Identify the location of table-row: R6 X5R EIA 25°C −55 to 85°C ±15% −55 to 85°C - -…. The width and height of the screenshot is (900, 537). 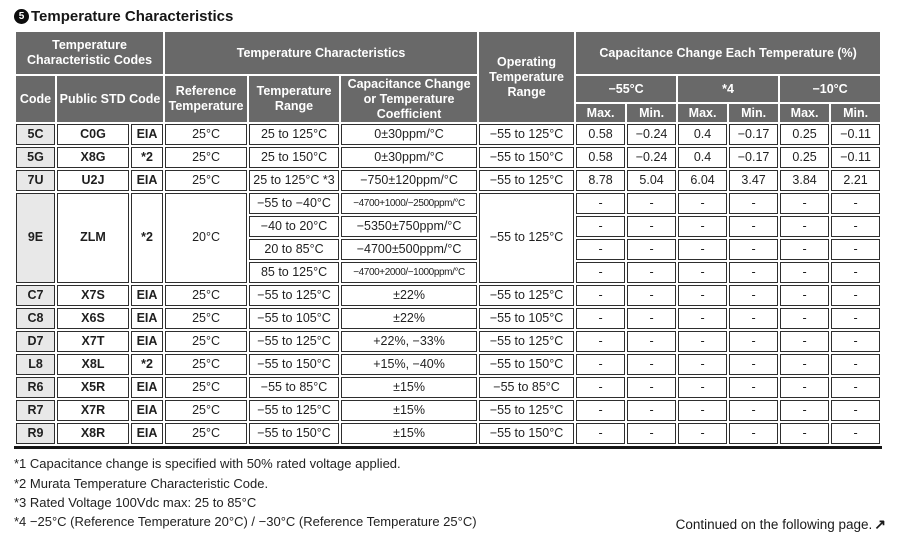
(448, 388).